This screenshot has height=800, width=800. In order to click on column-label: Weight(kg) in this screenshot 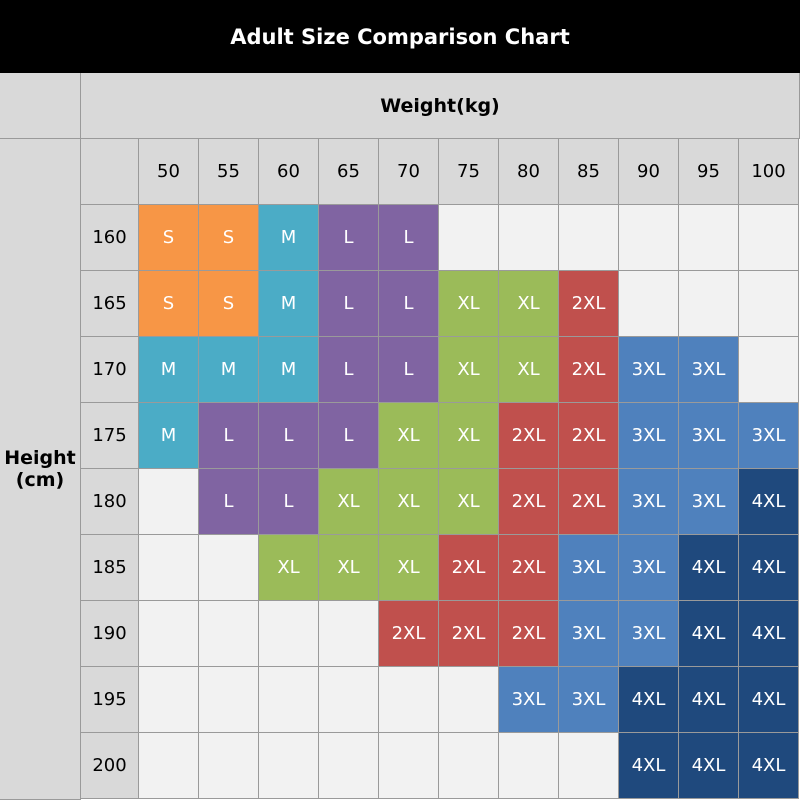, I will do `click(440, 106)`.